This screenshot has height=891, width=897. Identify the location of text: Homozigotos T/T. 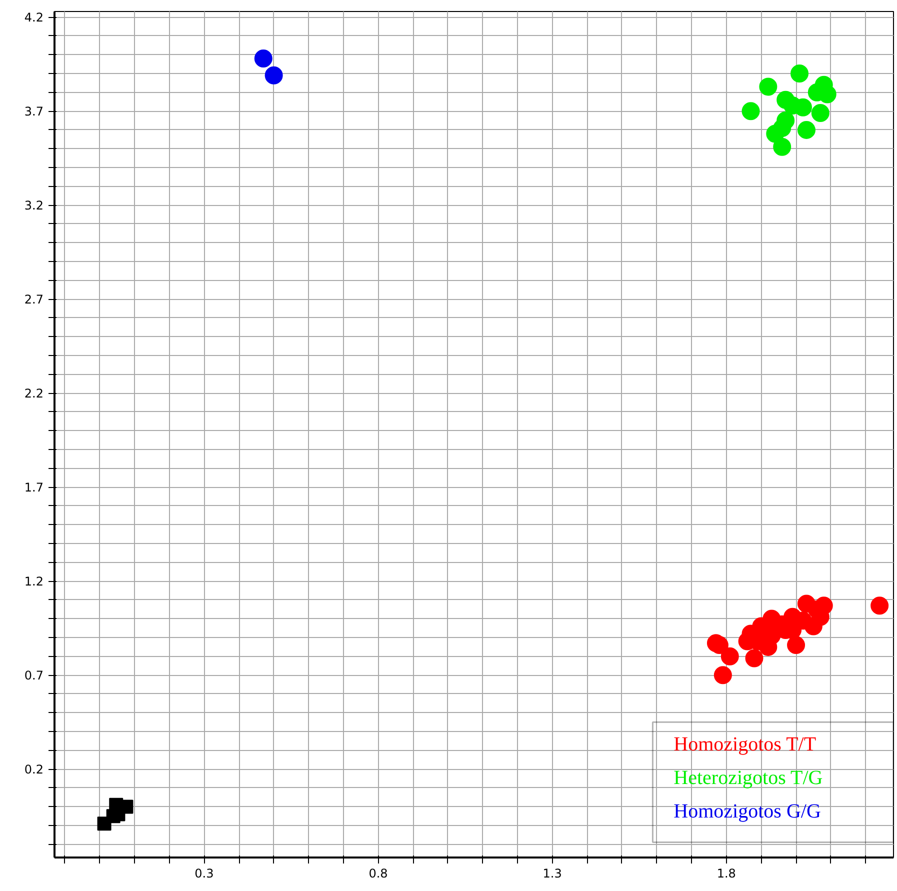
(745, 745).